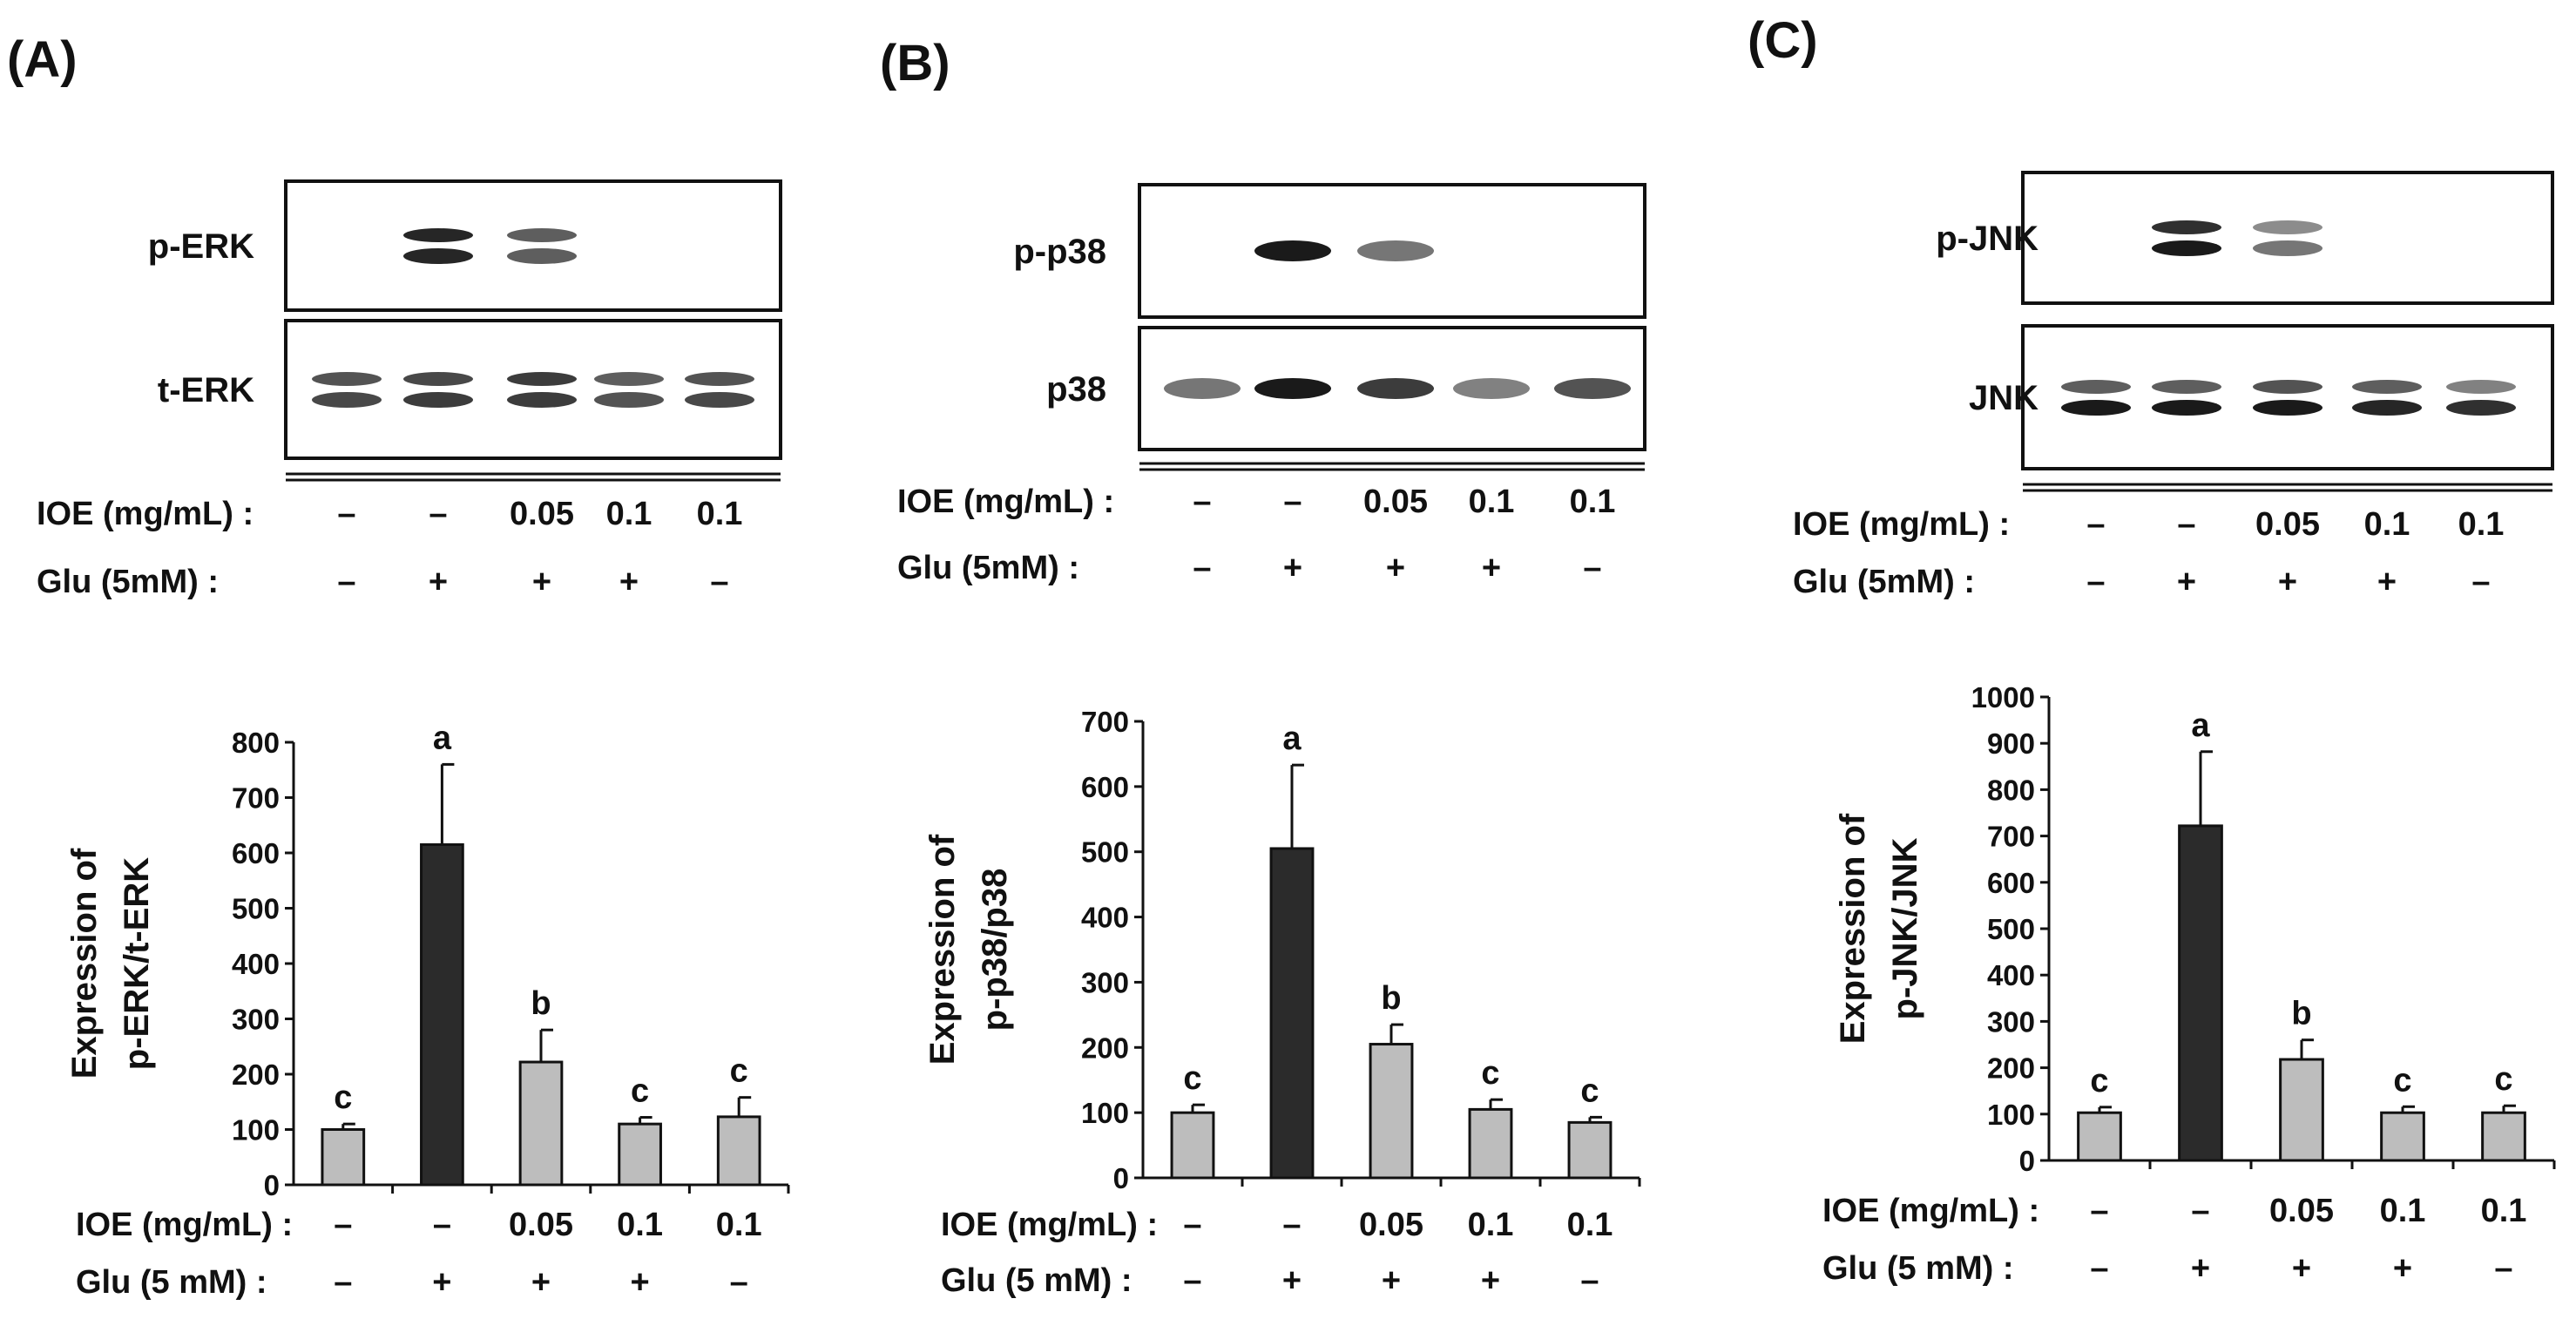  What do you see at coordinates (542, 514) in the screenshot?
I see `condition-value: 0.05` at bounding box center [542, 514].